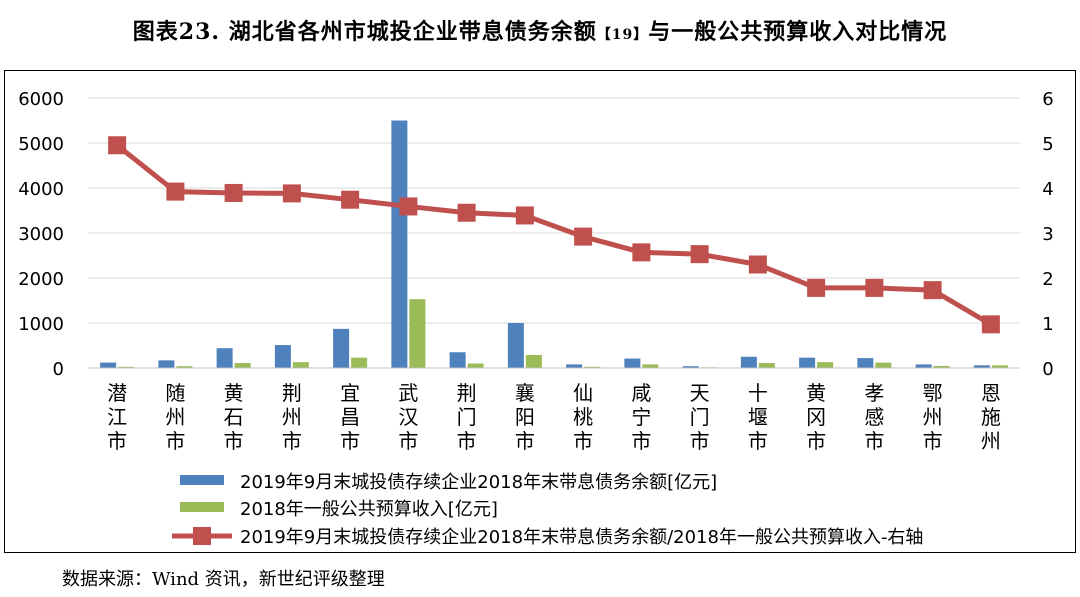 The image size is (1080, 597). I want to click on y-left-tick-label: 6000, so click(41, 99).